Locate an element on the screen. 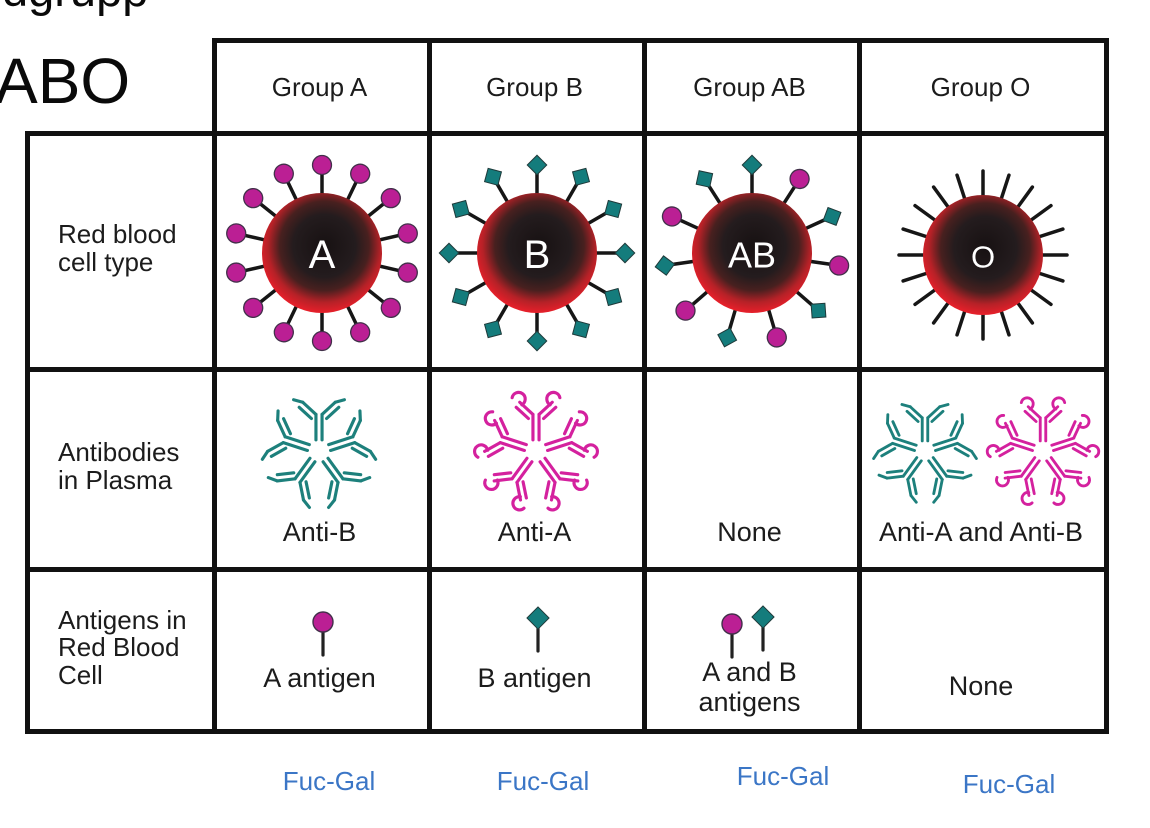 The image size is (1150, 828). grid-line-col3 is located at coordinates (644, 386).